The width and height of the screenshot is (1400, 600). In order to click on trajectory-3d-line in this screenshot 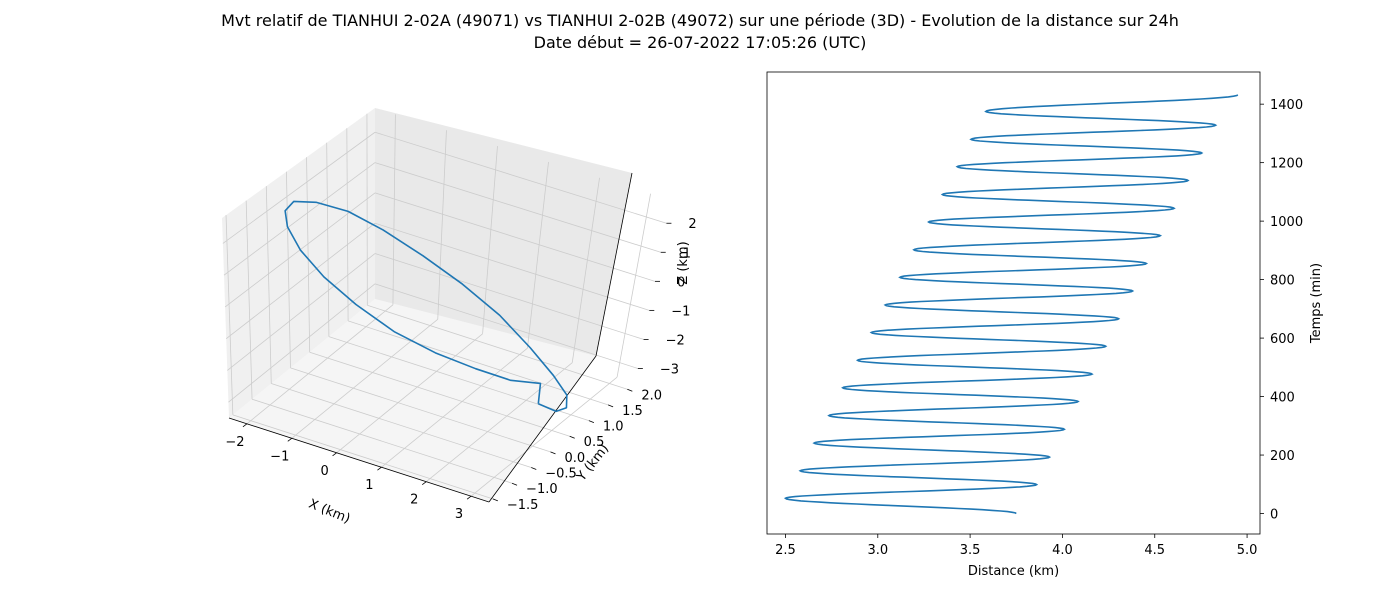, I will do `click(426, 306)`.